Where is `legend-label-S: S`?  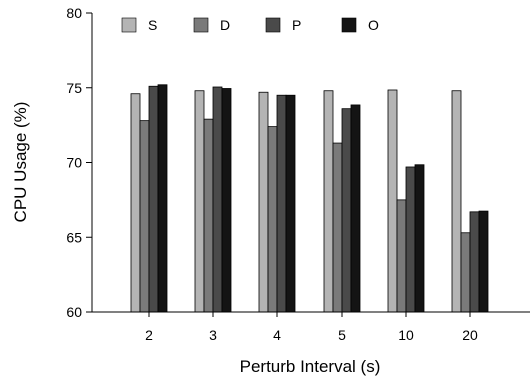
legend-label-S: S is located at coordinates (152, 25).